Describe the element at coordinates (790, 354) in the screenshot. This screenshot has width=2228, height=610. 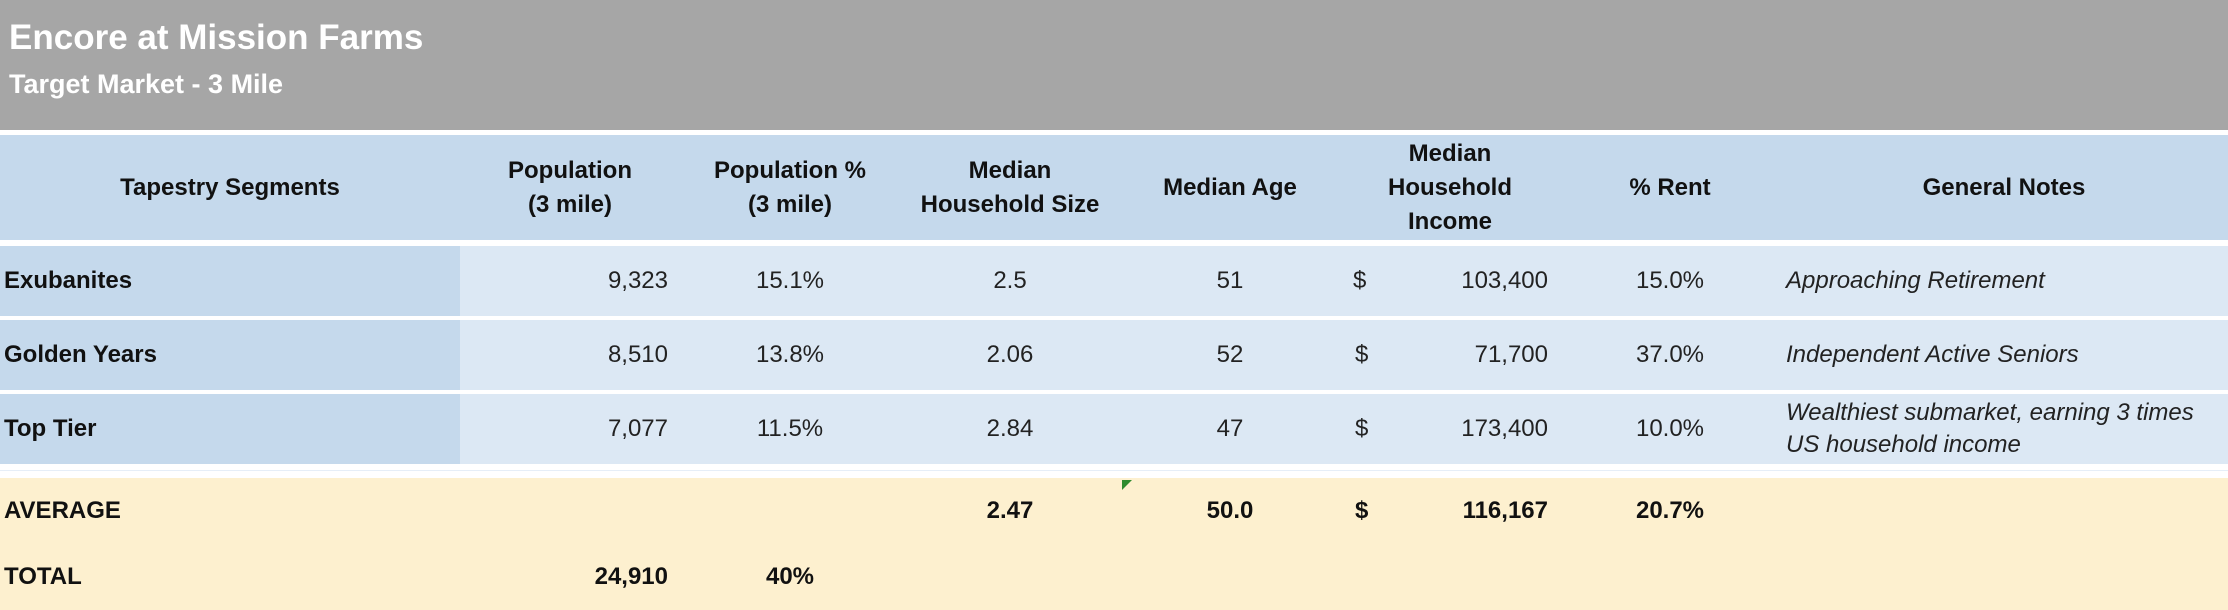
I see `population-pct-value: 13.8%` at that location.